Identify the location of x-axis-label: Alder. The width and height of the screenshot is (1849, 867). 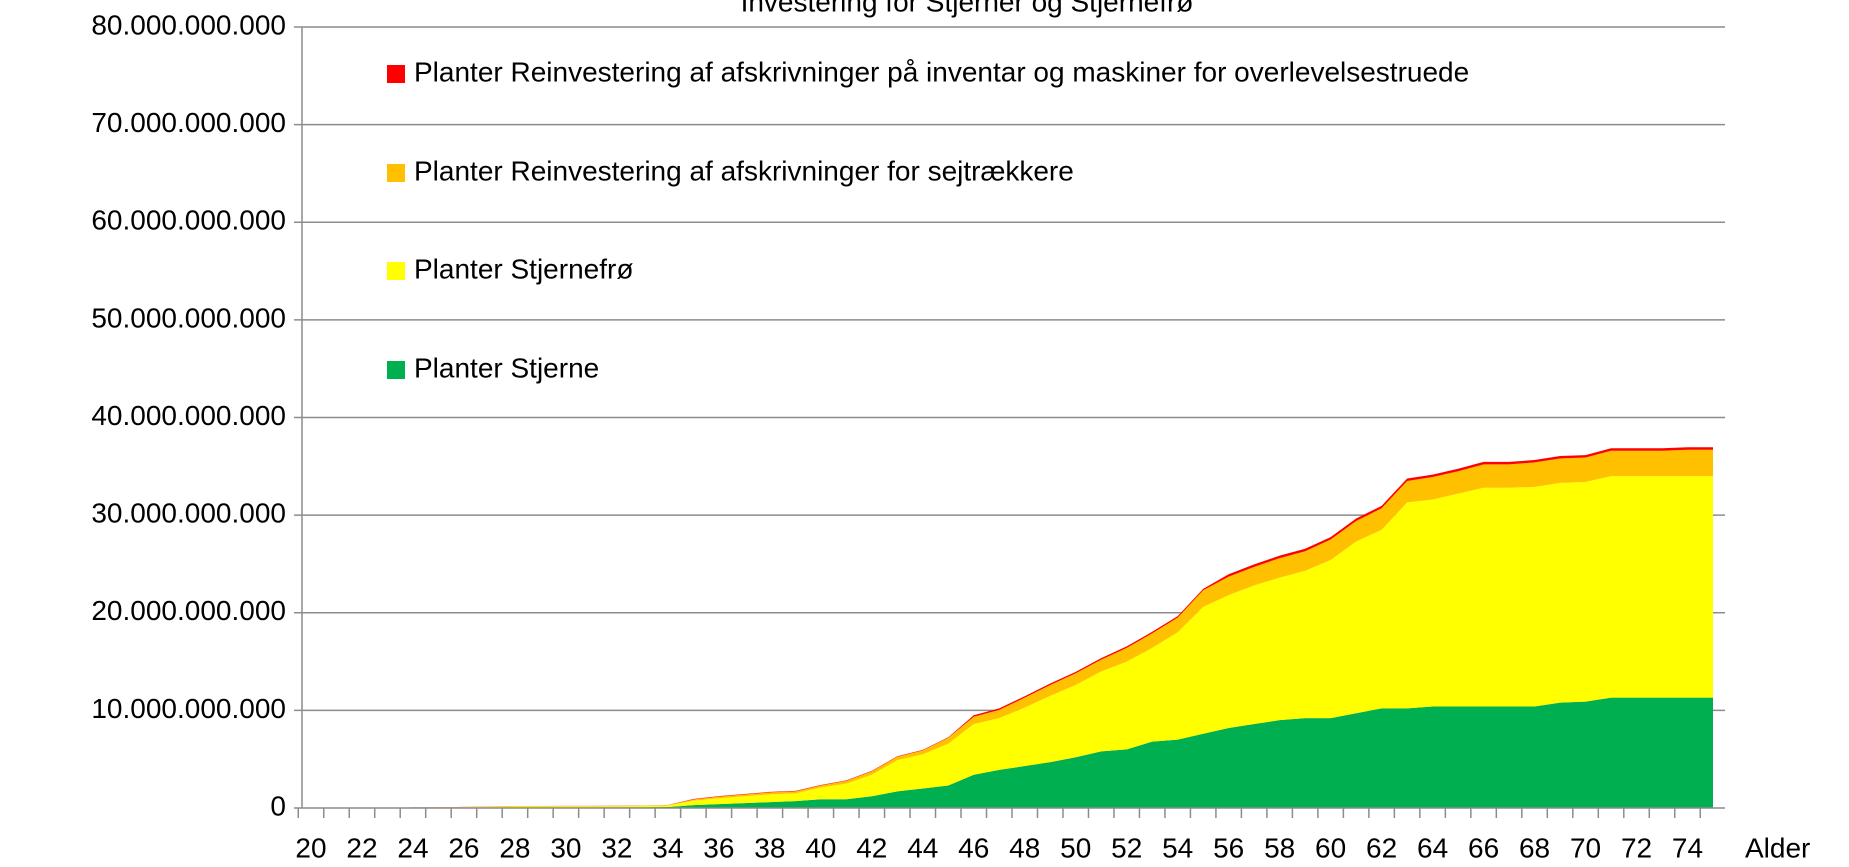
(1777, 847).